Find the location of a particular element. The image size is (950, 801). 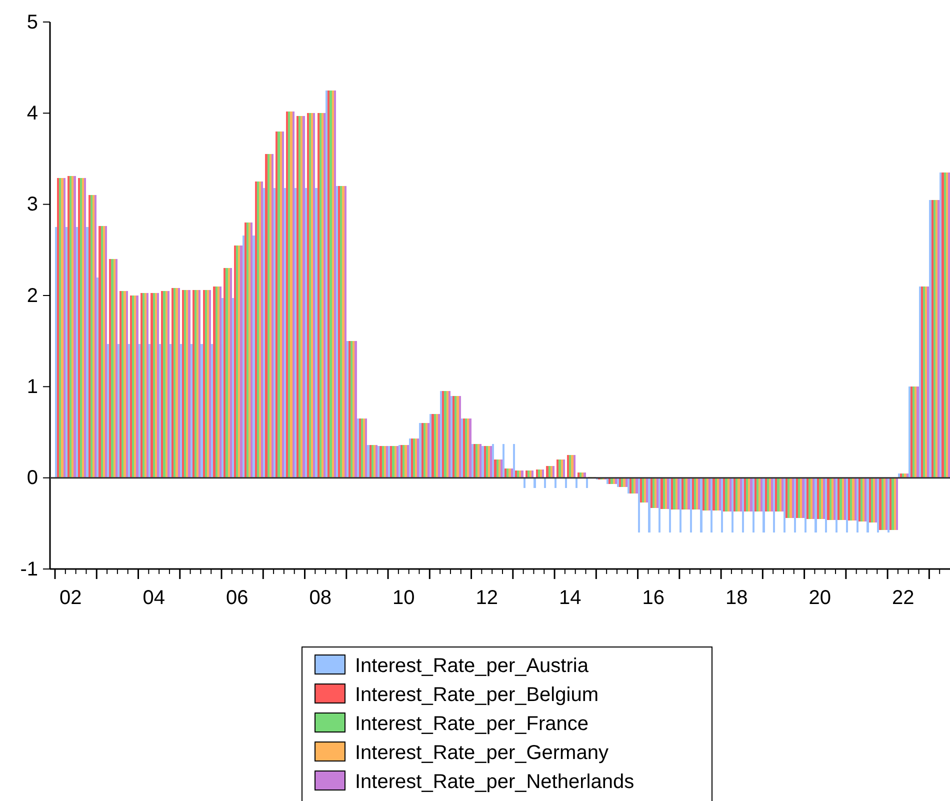

x-tick-label: 06 is located at coordinates (237, 598).